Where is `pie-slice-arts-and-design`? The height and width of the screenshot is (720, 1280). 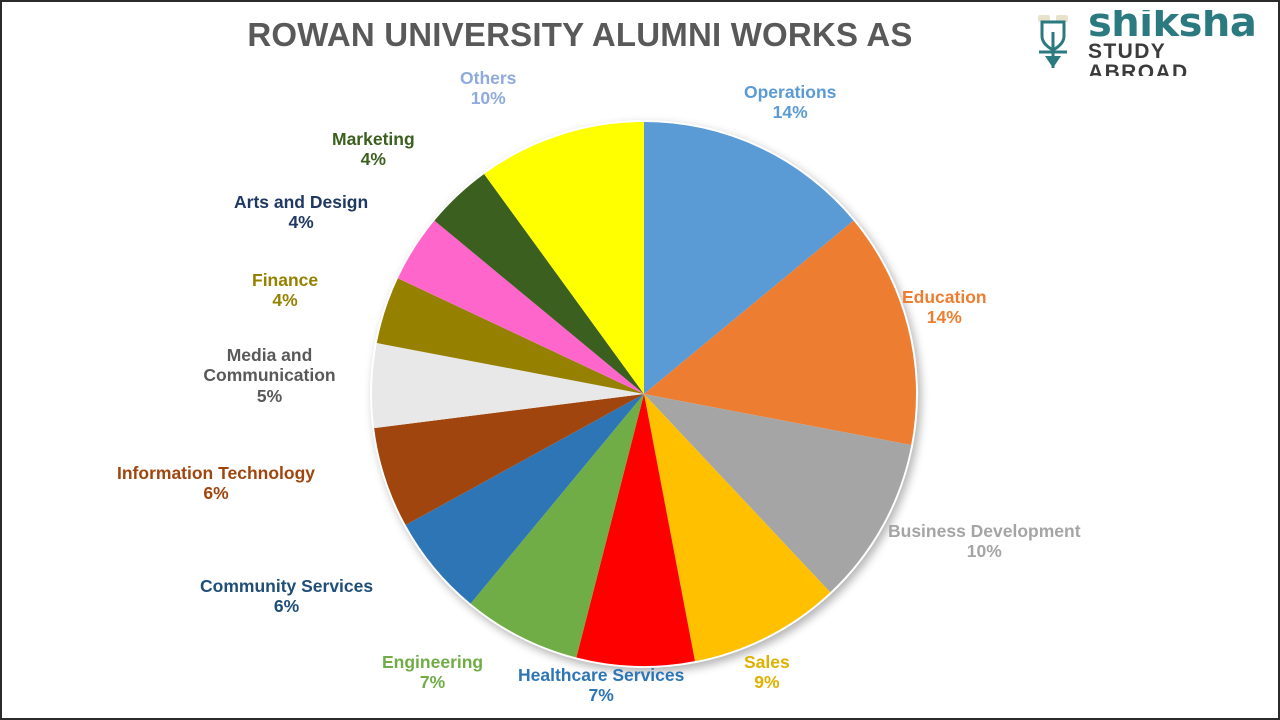 pie-slice-arts-and-design is located at coordinates (520, 307).